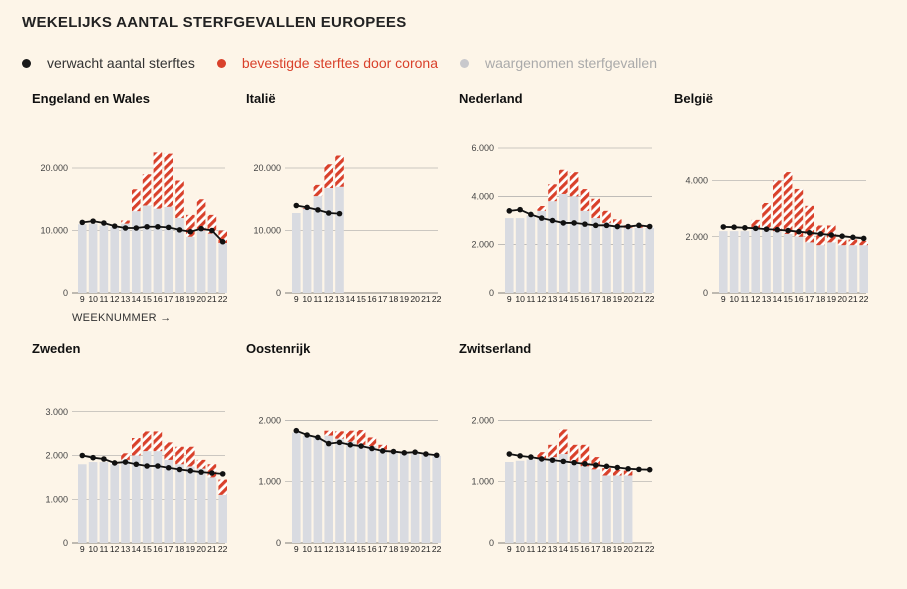 The image size is (907, 589). What do you see at coordinates (158, 549) in the screenshot?
I see `x-tick-label: 16` at bounding box center [158, 549].